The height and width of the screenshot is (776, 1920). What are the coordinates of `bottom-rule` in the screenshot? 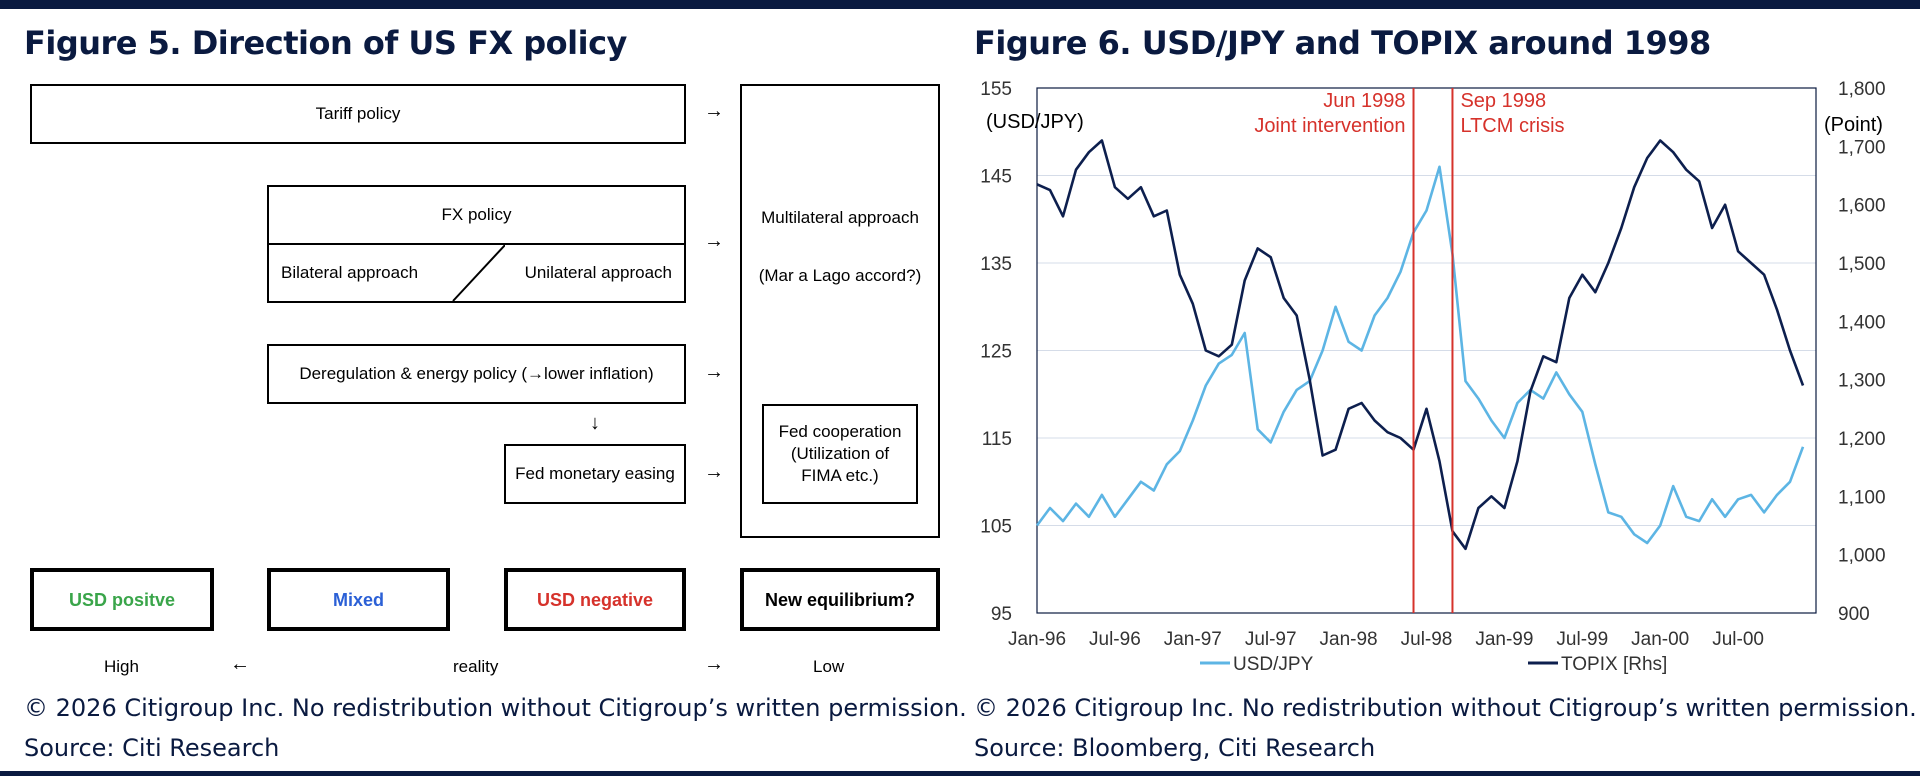 It's located at (960, 773).